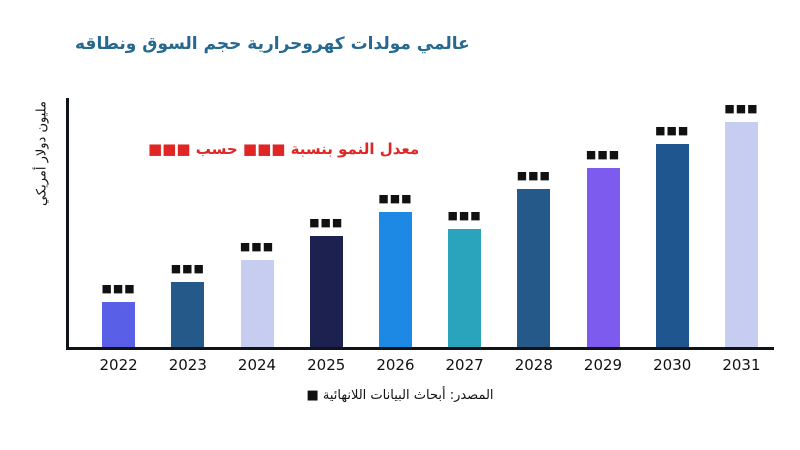 Image resolution: width=800 pixels, height=450 pixels. I want to click on bar-2023, so click(188, 314).